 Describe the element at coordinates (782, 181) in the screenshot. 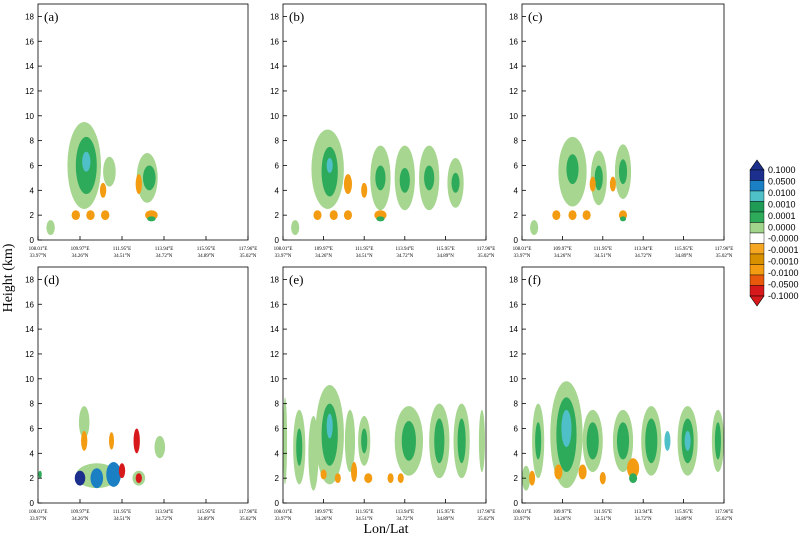

I see `colorbar-label: 0.0500` at that location.